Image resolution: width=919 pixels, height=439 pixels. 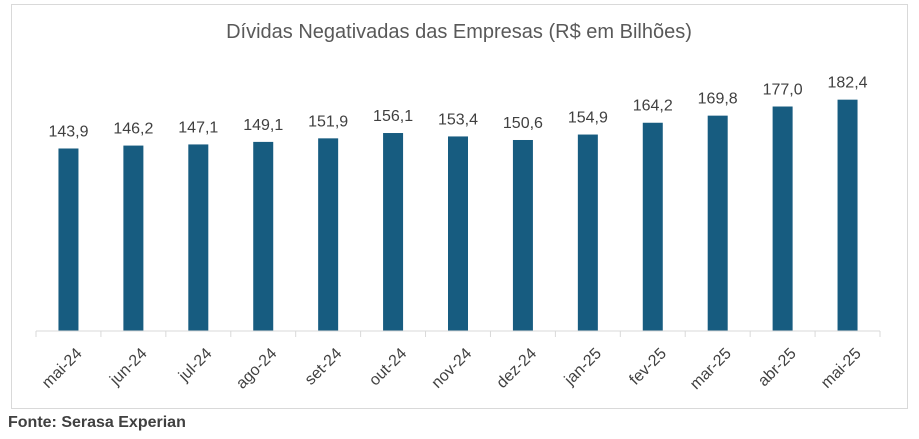 What do you see at coordinates (588, 118) in the screenshot?
I see `data-label-jan-25: 154,9` at bounding box center [588, 118].